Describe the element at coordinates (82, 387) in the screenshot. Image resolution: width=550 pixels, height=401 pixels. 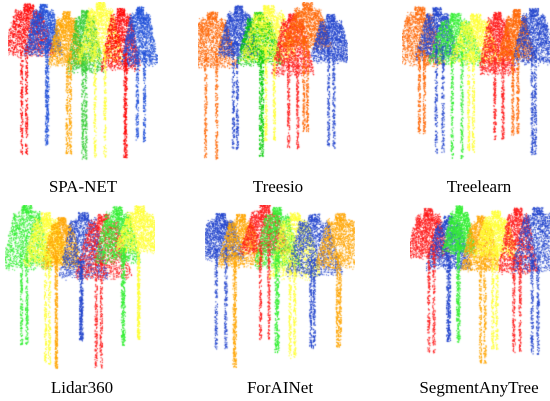
I see `caption-lidar360: Lidar360` at that location.